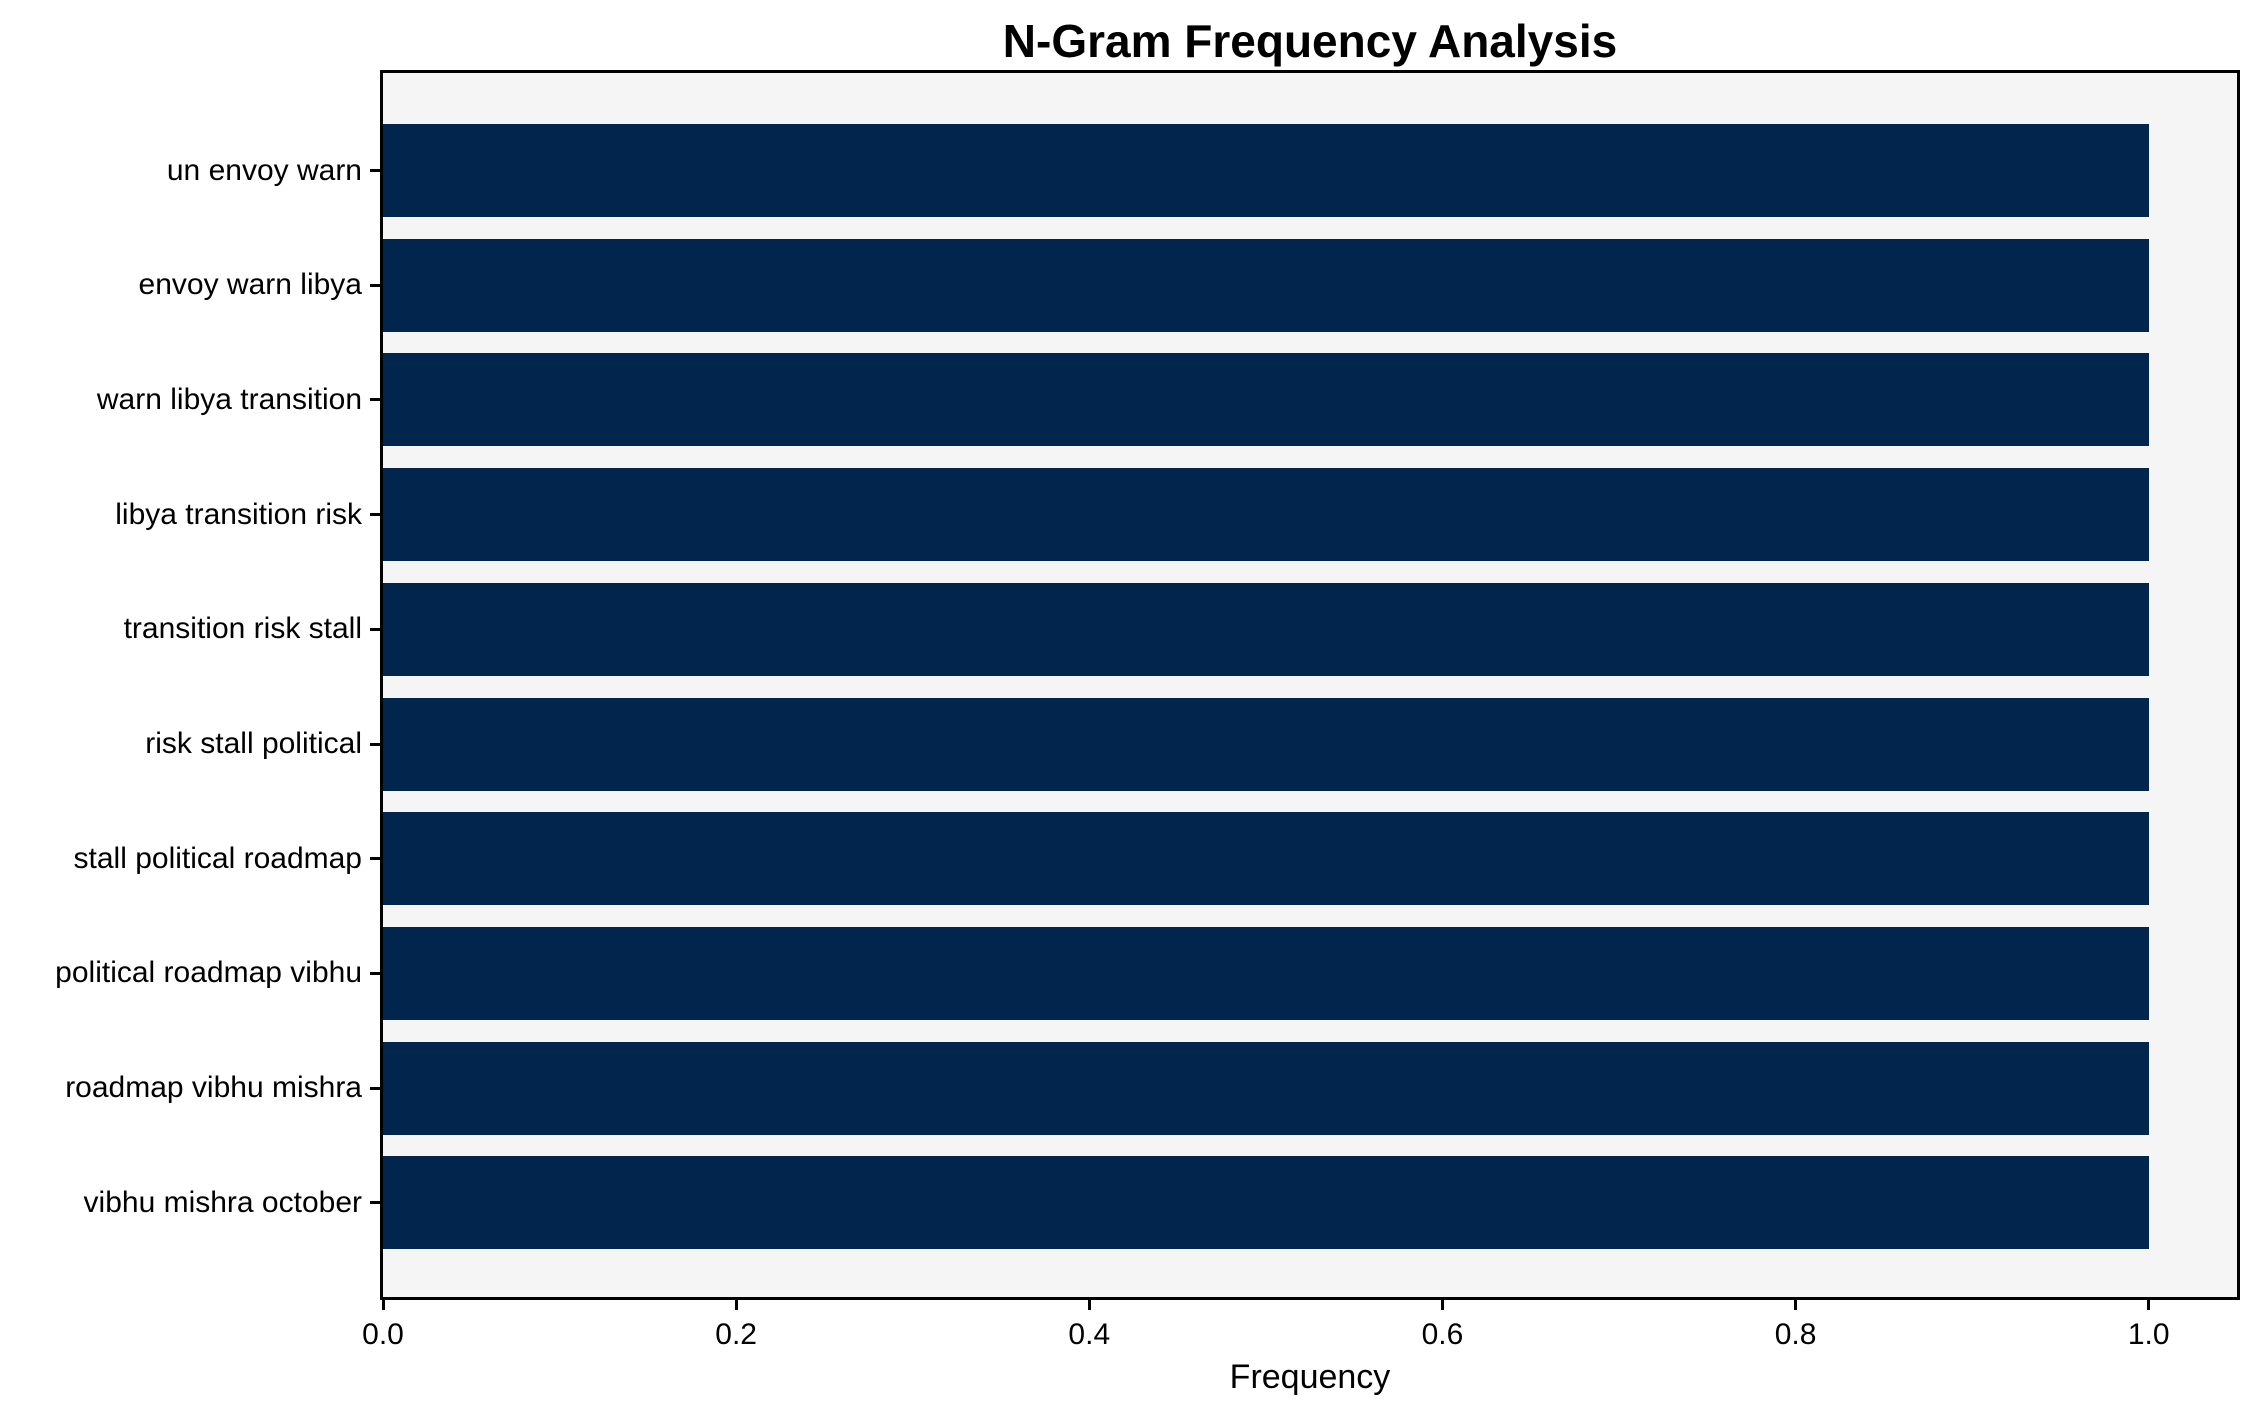 The height and width of the screenshot is (1414, 2260). What do you see at coordinates (2148, 1334) in the screenshot?
I see `x-tick-label: 1.0` at bounding box center [2148, 1334].